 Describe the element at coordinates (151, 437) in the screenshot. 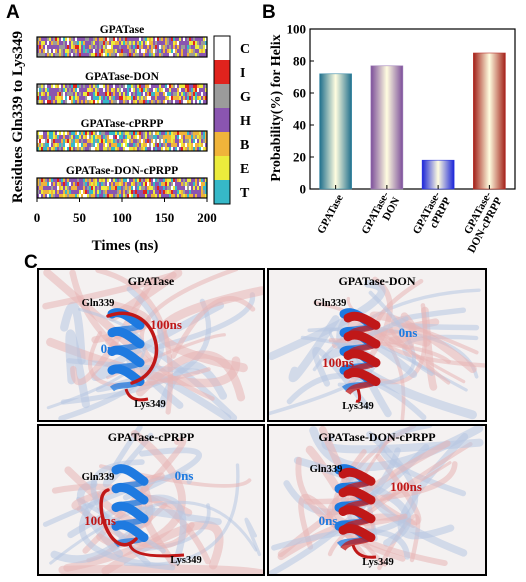

I see `view-title: GPATase-cPRPP` at that location.